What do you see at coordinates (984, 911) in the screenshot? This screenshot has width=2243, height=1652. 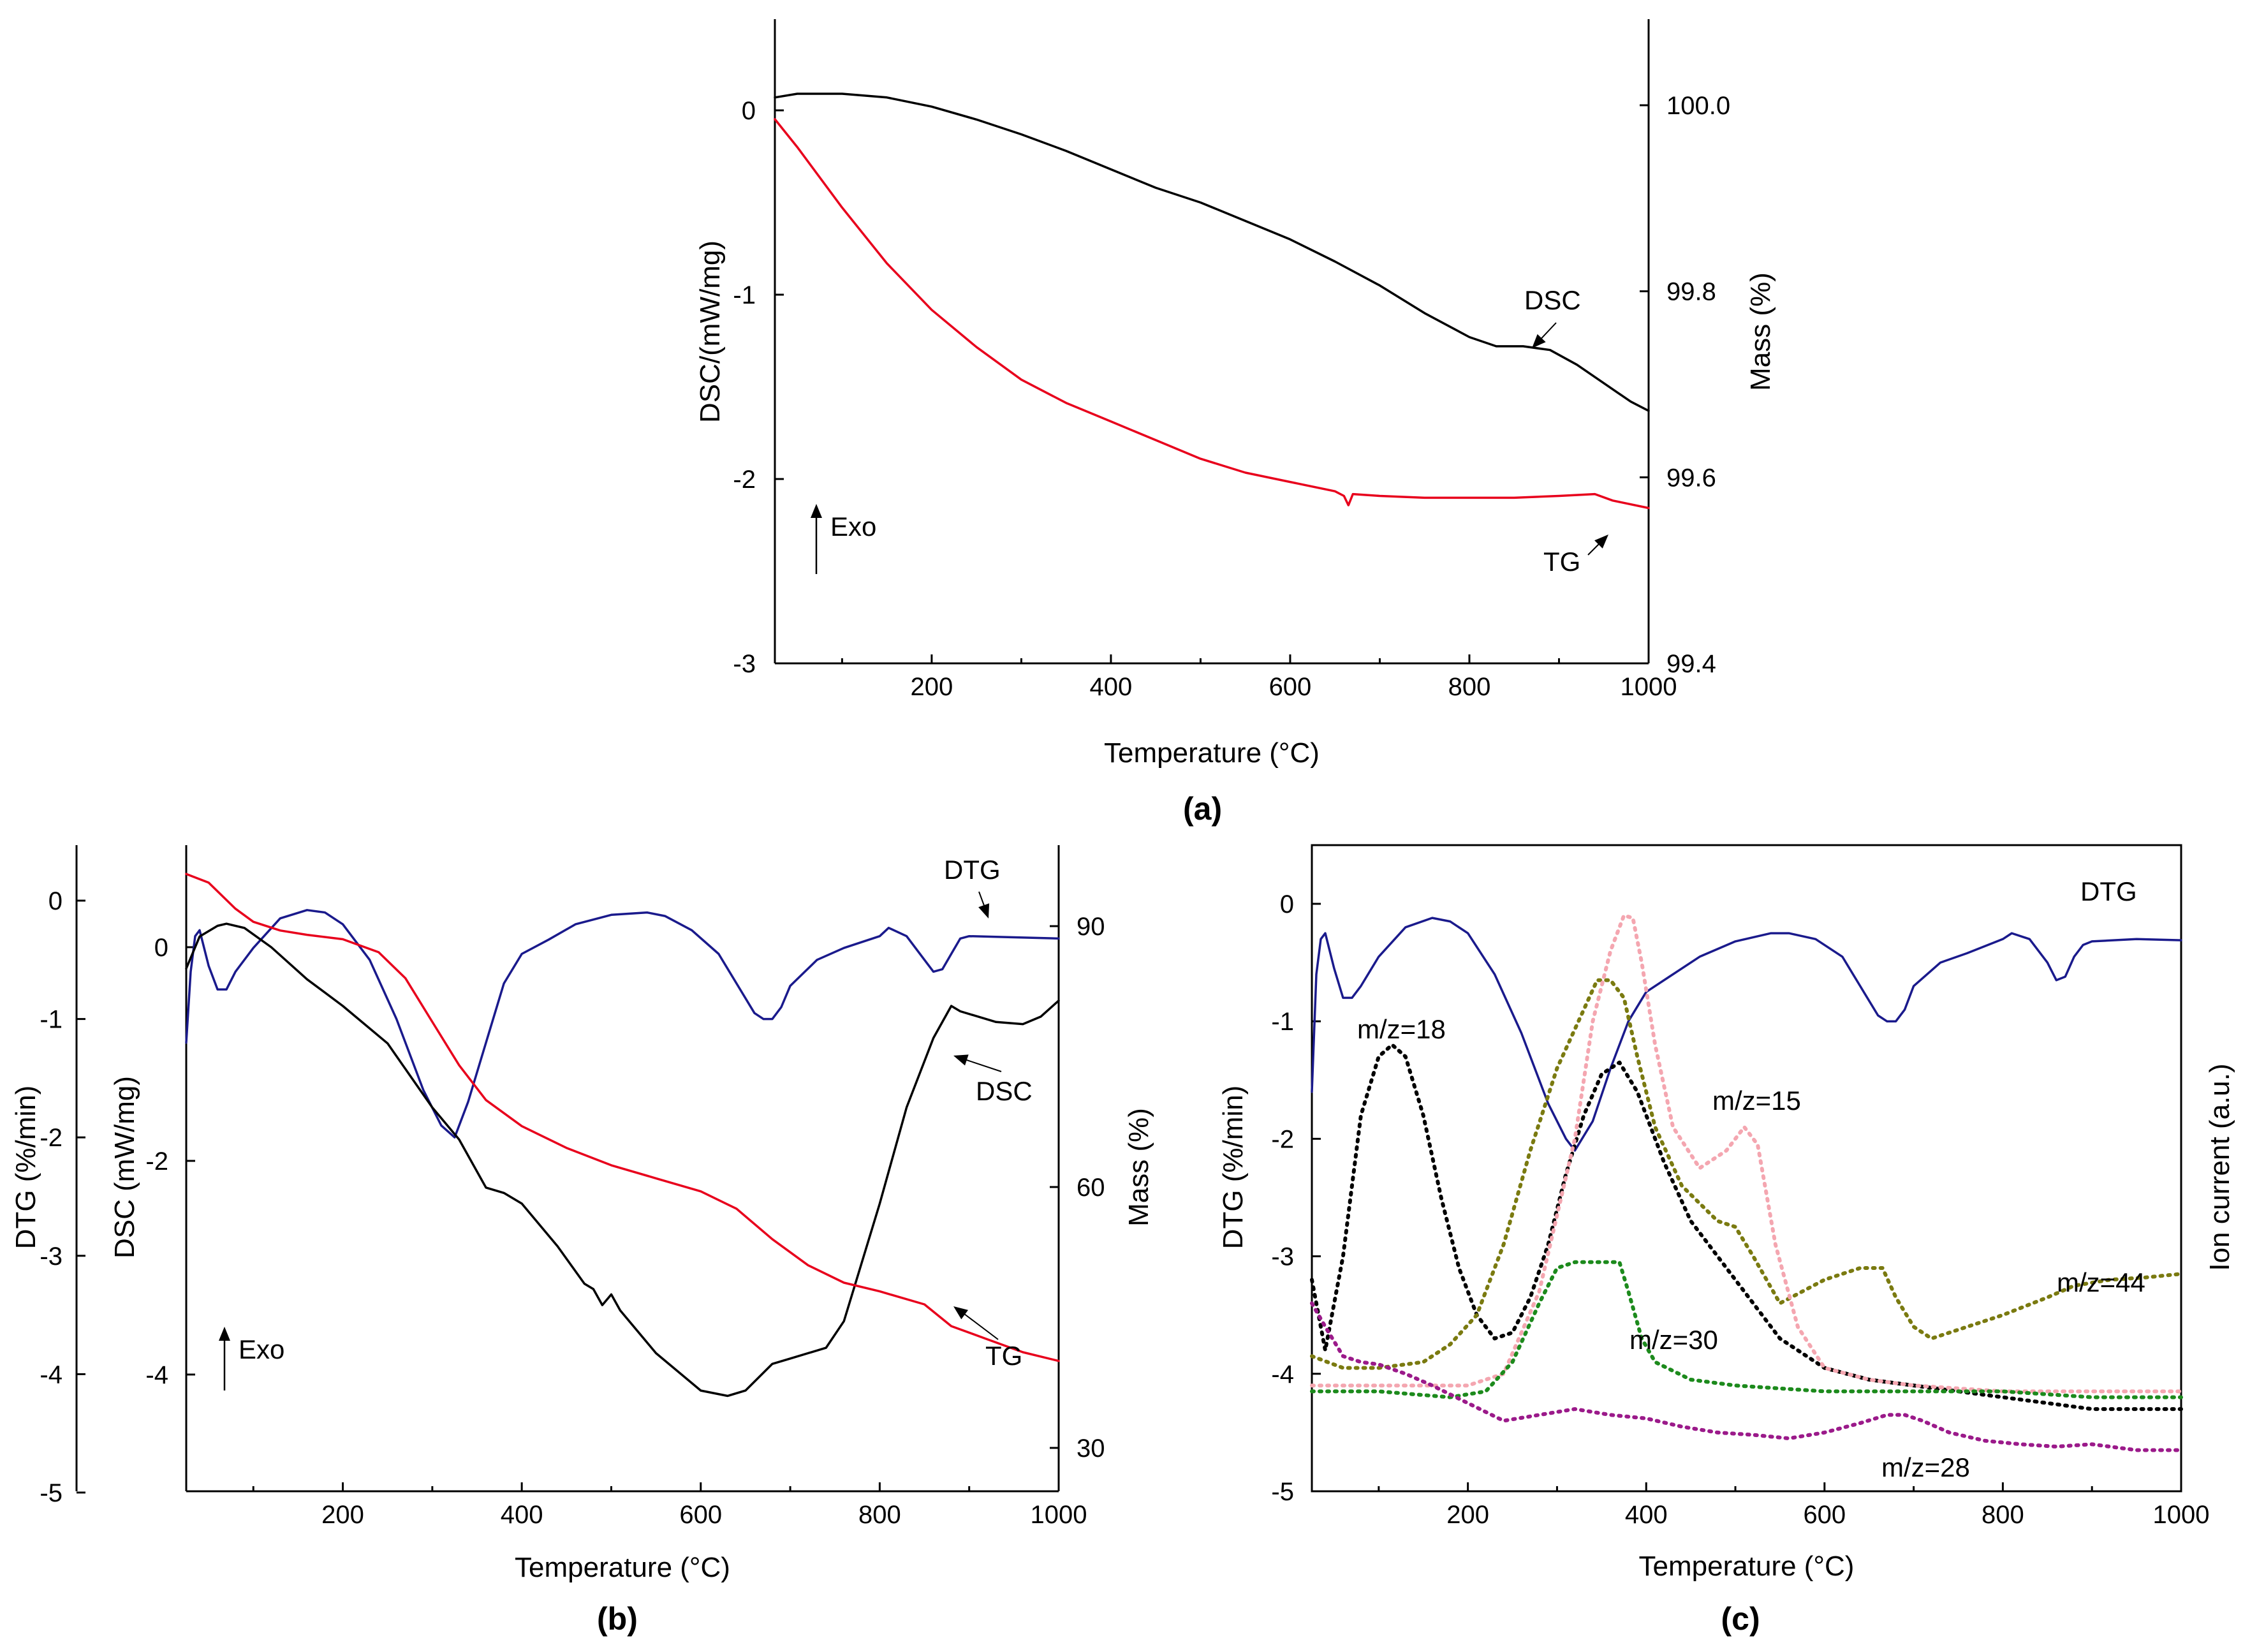 I see `annotation-dtg-arrowhead` at bounding box center [984, 911].